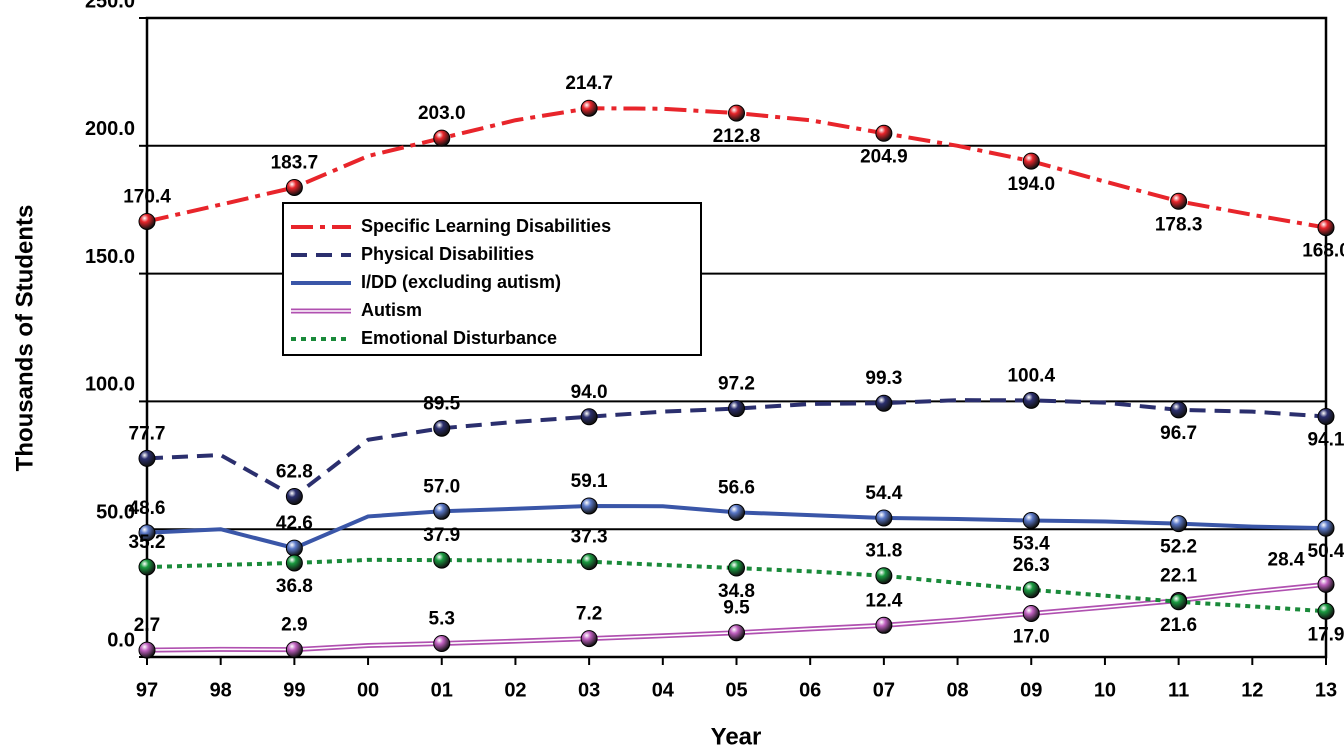 This screenshot has width=1344, height=752. What do you see at coordinates (810, 690) in the screenshot?
I see `x-tick-label: 06` at bounding box center [810, 690].